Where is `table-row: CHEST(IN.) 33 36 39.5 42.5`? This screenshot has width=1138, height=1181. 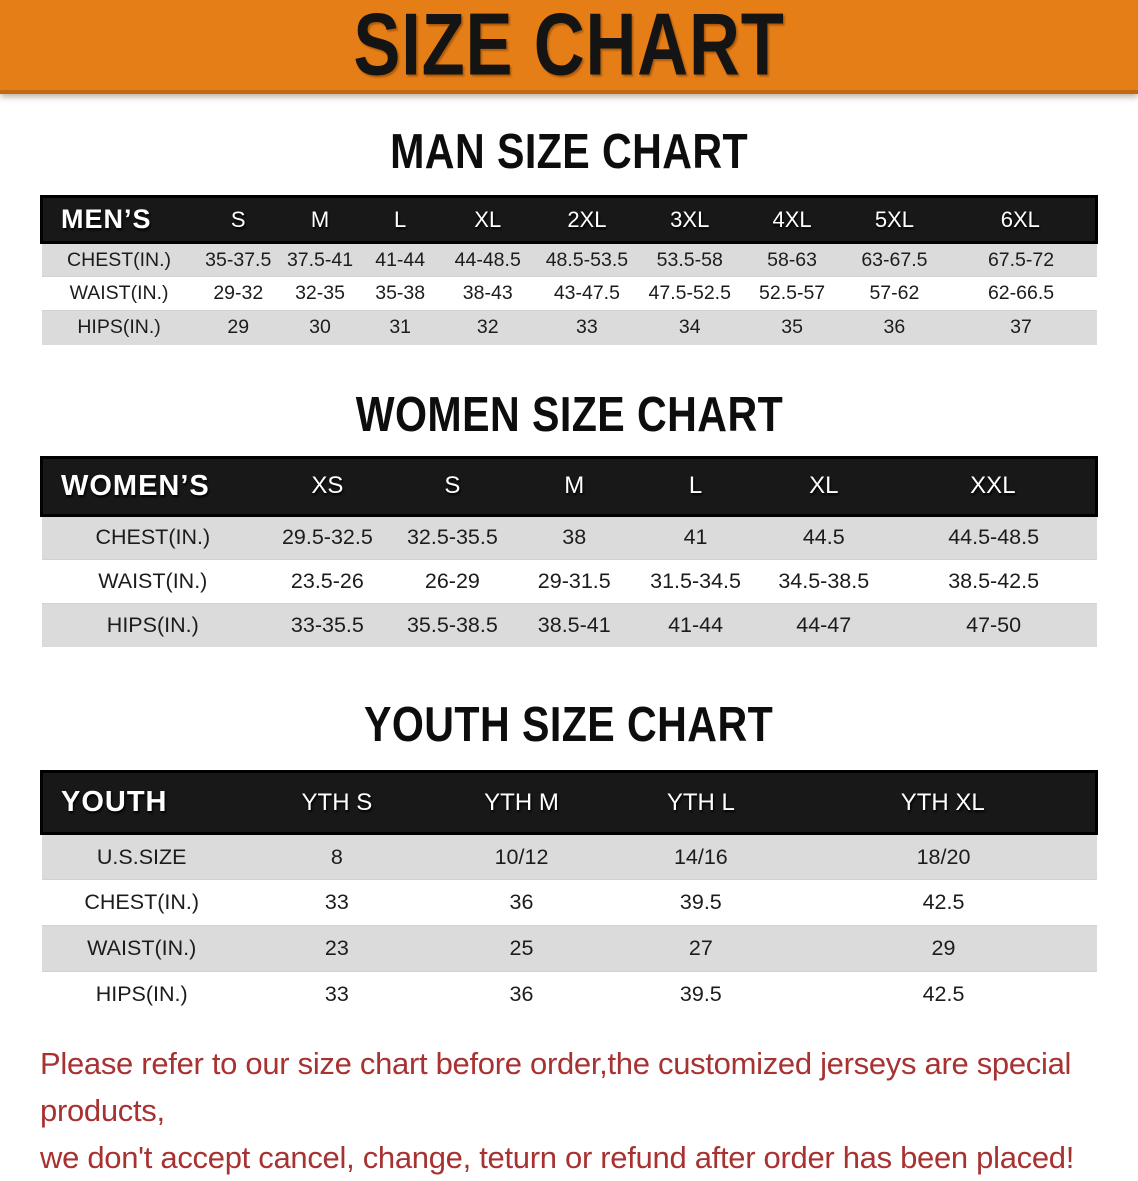 table-row: CHEST(IN.) 33 36 39.5 42.5 is located at coordinates (569, 902).